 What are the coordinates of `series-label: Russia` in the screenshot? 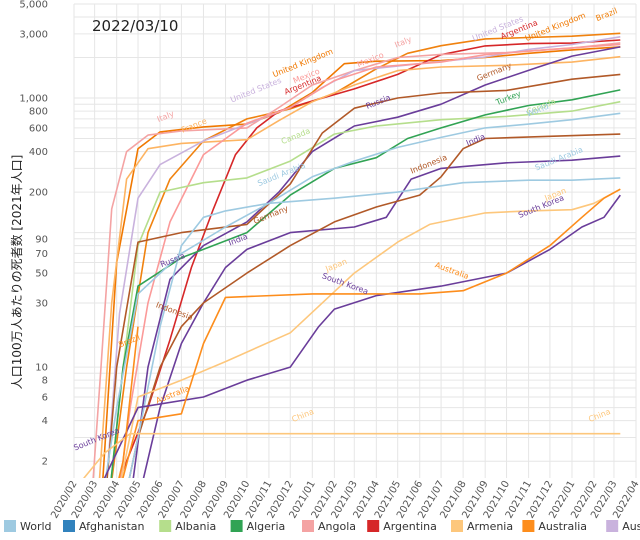 It's located at (378, 102).